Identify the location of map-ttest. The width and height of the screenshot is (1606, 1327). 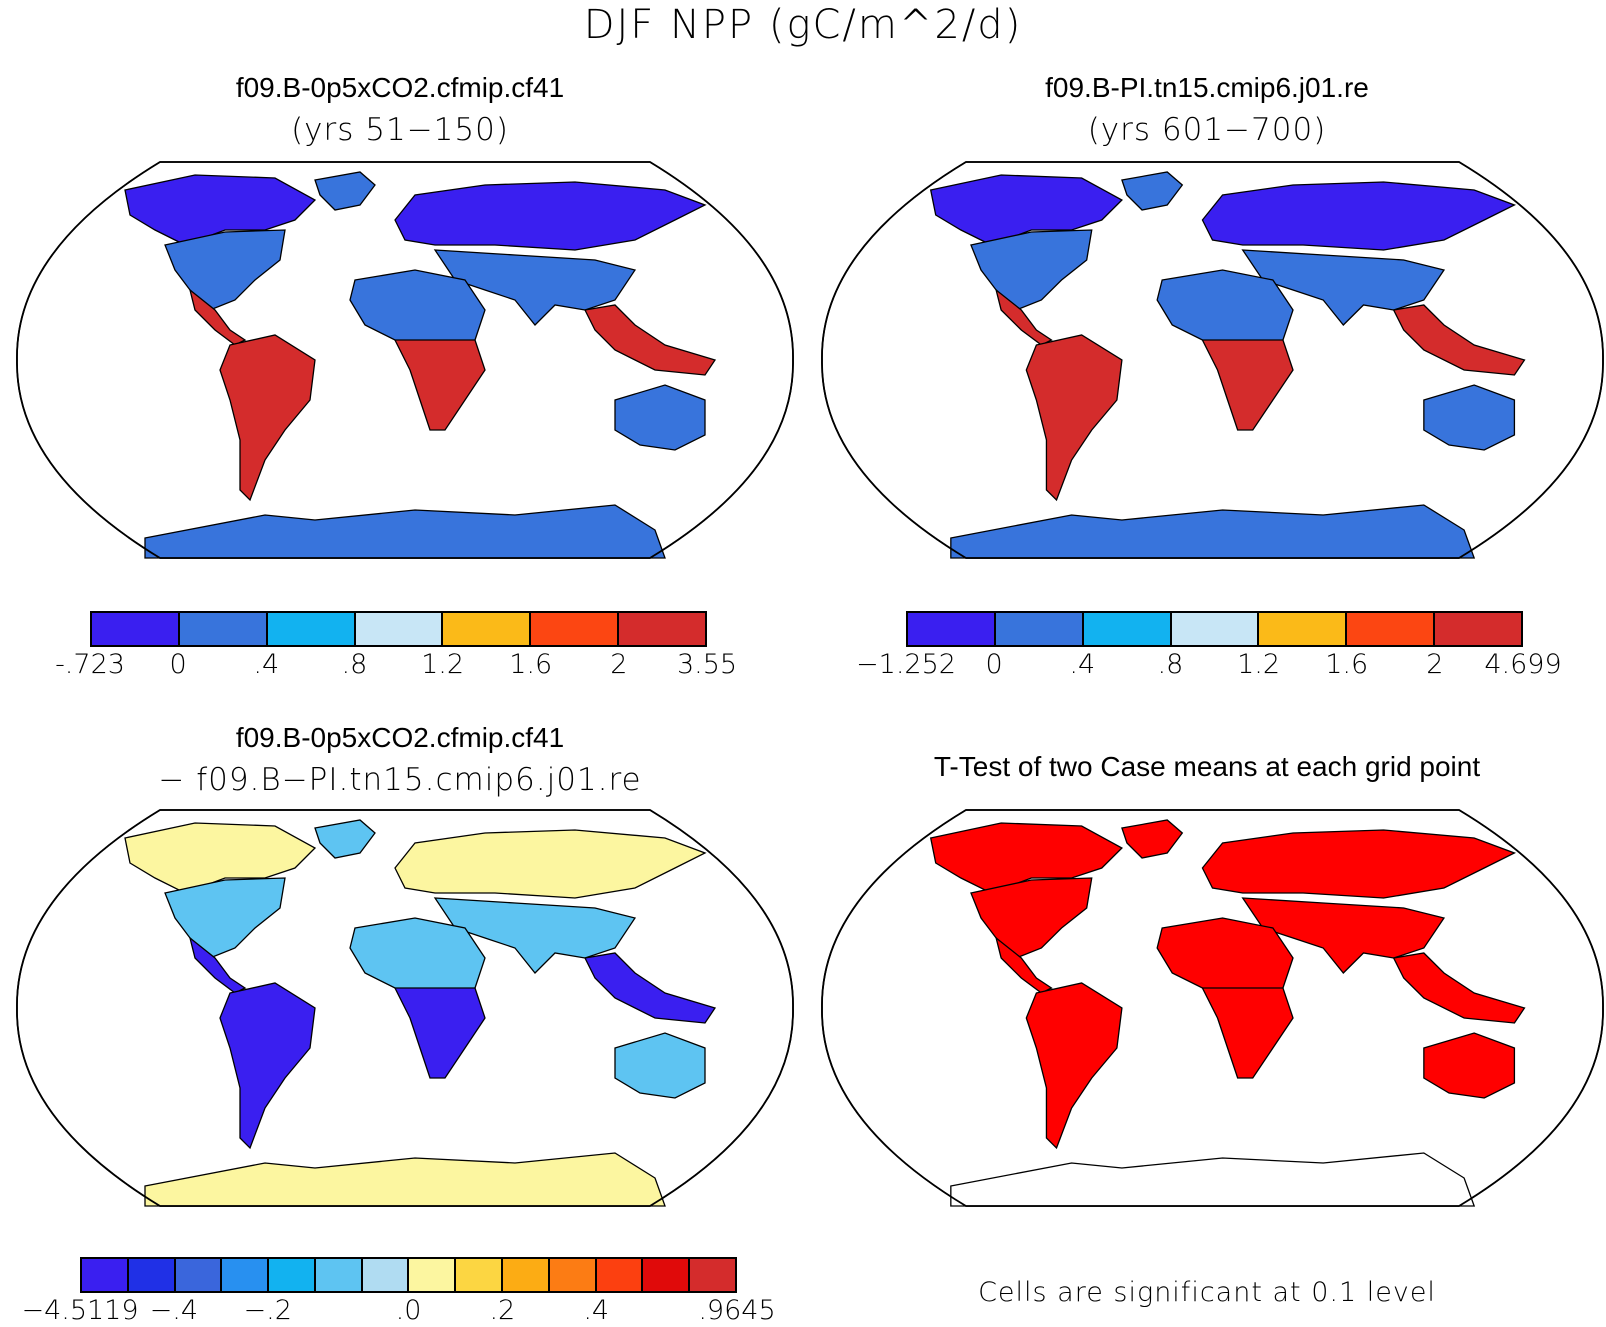
(1212, 1008).